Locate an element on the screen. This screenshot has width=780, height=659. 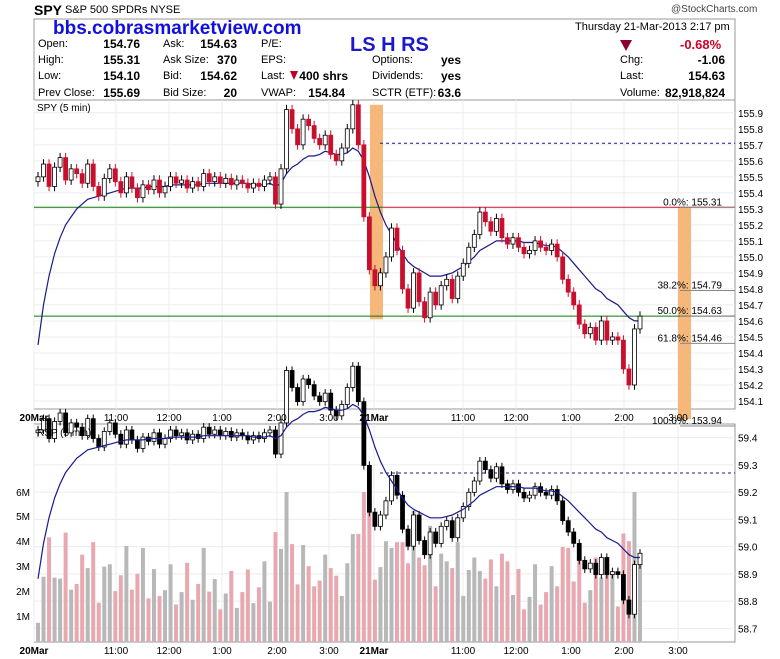
rsp-panel-title: RSP (5 min) is located at coordinates (64, 433).